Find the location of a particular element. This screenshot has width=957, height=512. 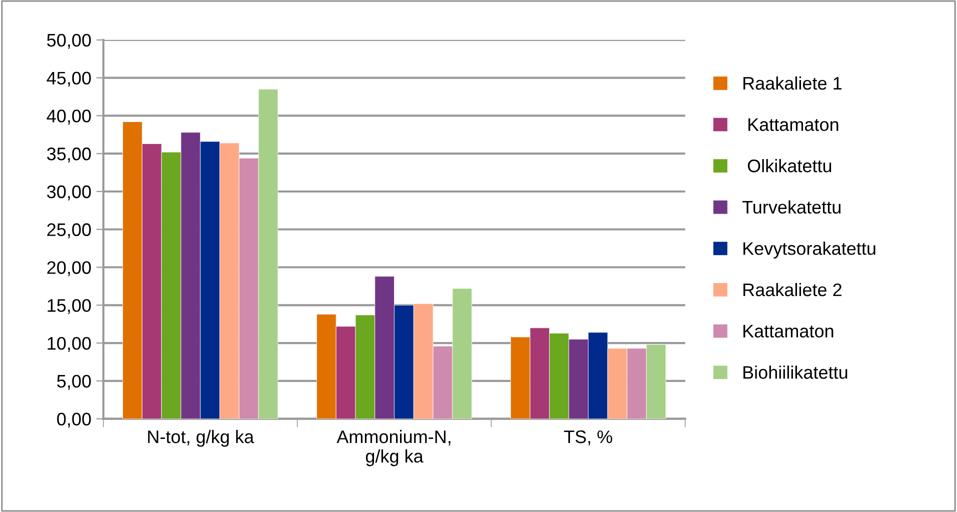

y-tick-label: 30,00 is located at coordinates (69, 192).